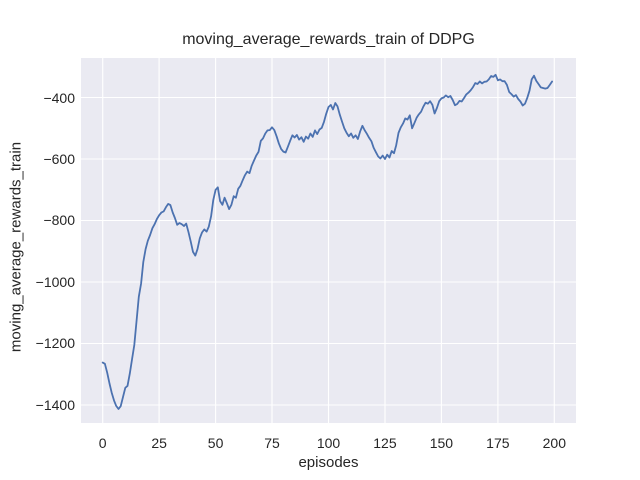  Describe the element at coordinates (55, 404) in the screenshot. I see `y-tick-label: −1400` at that location.